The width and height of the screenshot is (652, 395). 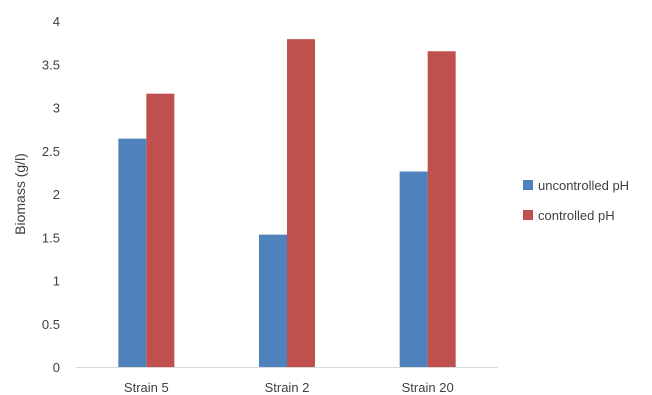 What do you see at coordinates (146, 387) in the screenshot?
I see `x-tick-label: Strain 5` at bounding box center [146, 387].